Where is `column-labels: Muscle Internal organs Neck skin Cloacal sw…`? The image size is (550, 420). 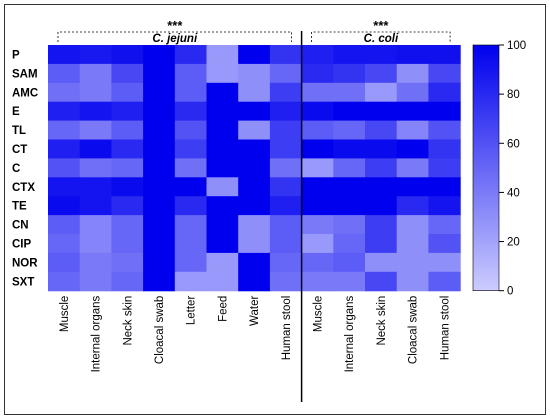 column-labels: Muscle Internal organs Neck skin Cloacal sw… is located at coordinates (255, 333).